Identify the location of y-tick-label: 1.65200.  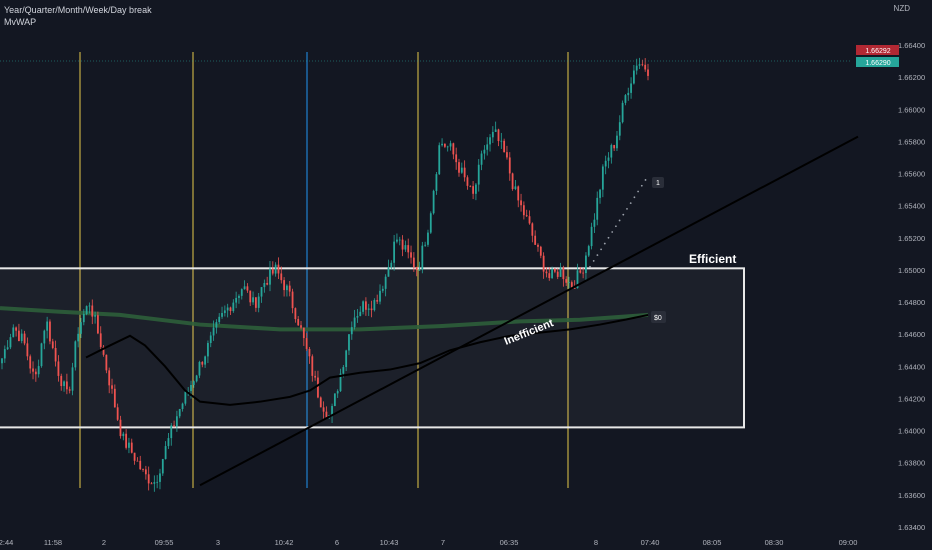
(911, 238).